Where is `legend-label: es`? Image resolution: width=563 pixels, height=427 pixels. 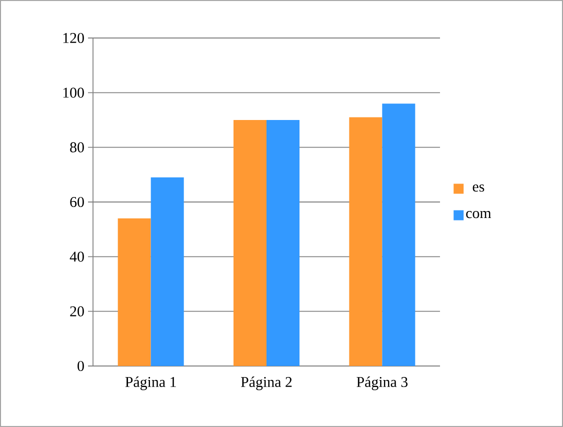 legend-label: es is located at coordinates (478, 188).